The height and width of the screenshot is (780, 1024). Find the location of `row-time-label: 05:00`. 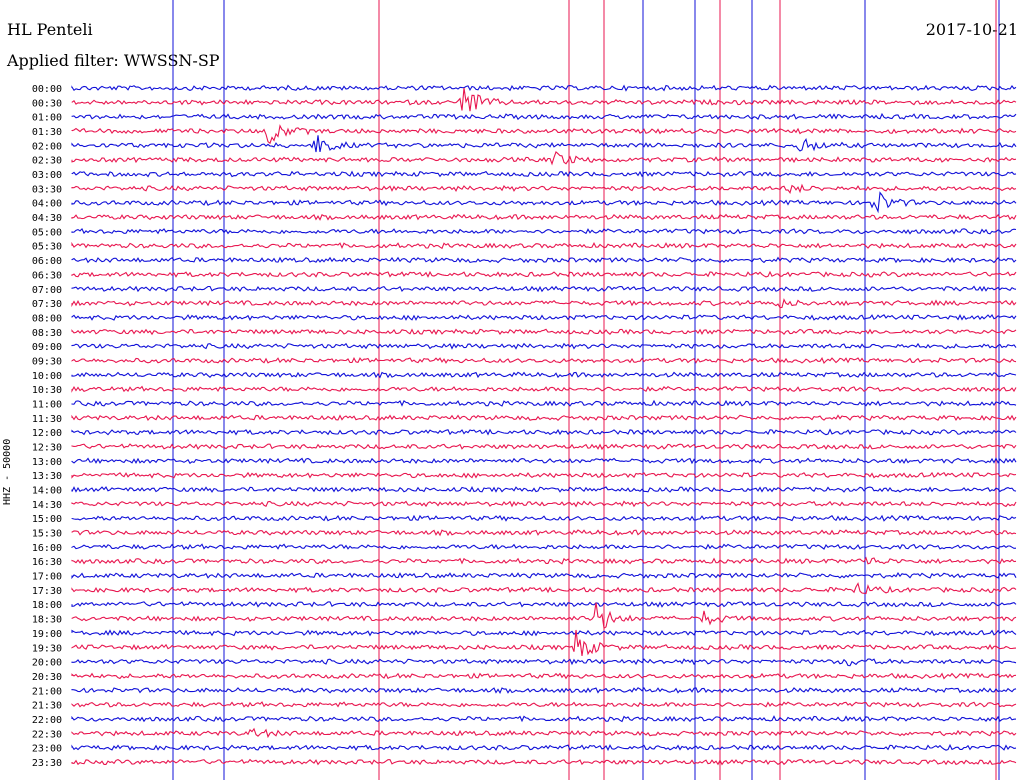

row-time-label: 05:00 is located at coordinates (47, 232).